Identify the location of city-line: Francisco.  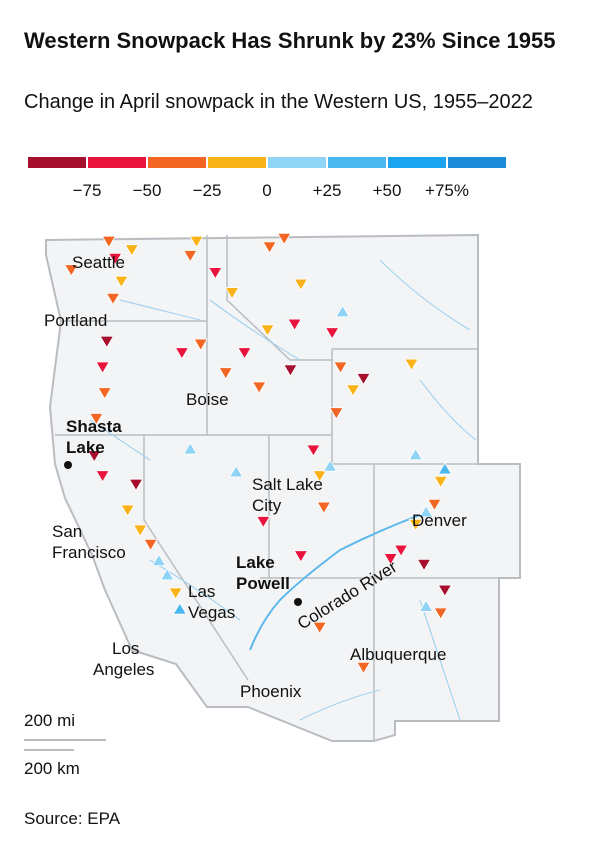
(89, 552).